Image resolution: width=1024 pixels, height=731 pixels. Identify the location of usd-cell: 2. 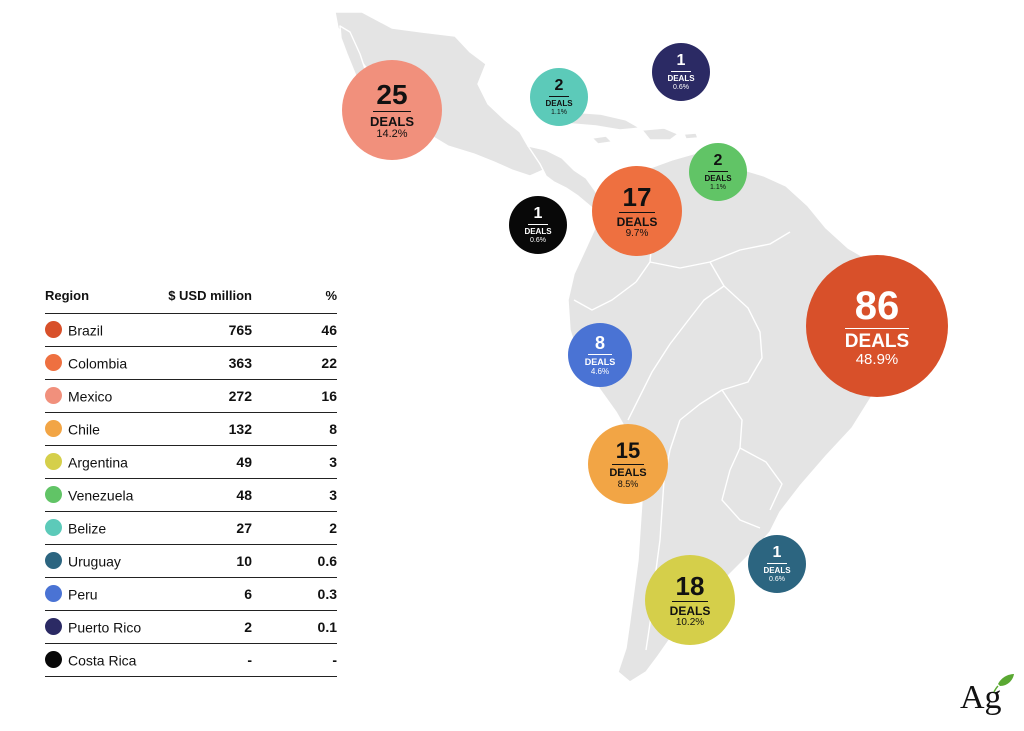
(224, 627).